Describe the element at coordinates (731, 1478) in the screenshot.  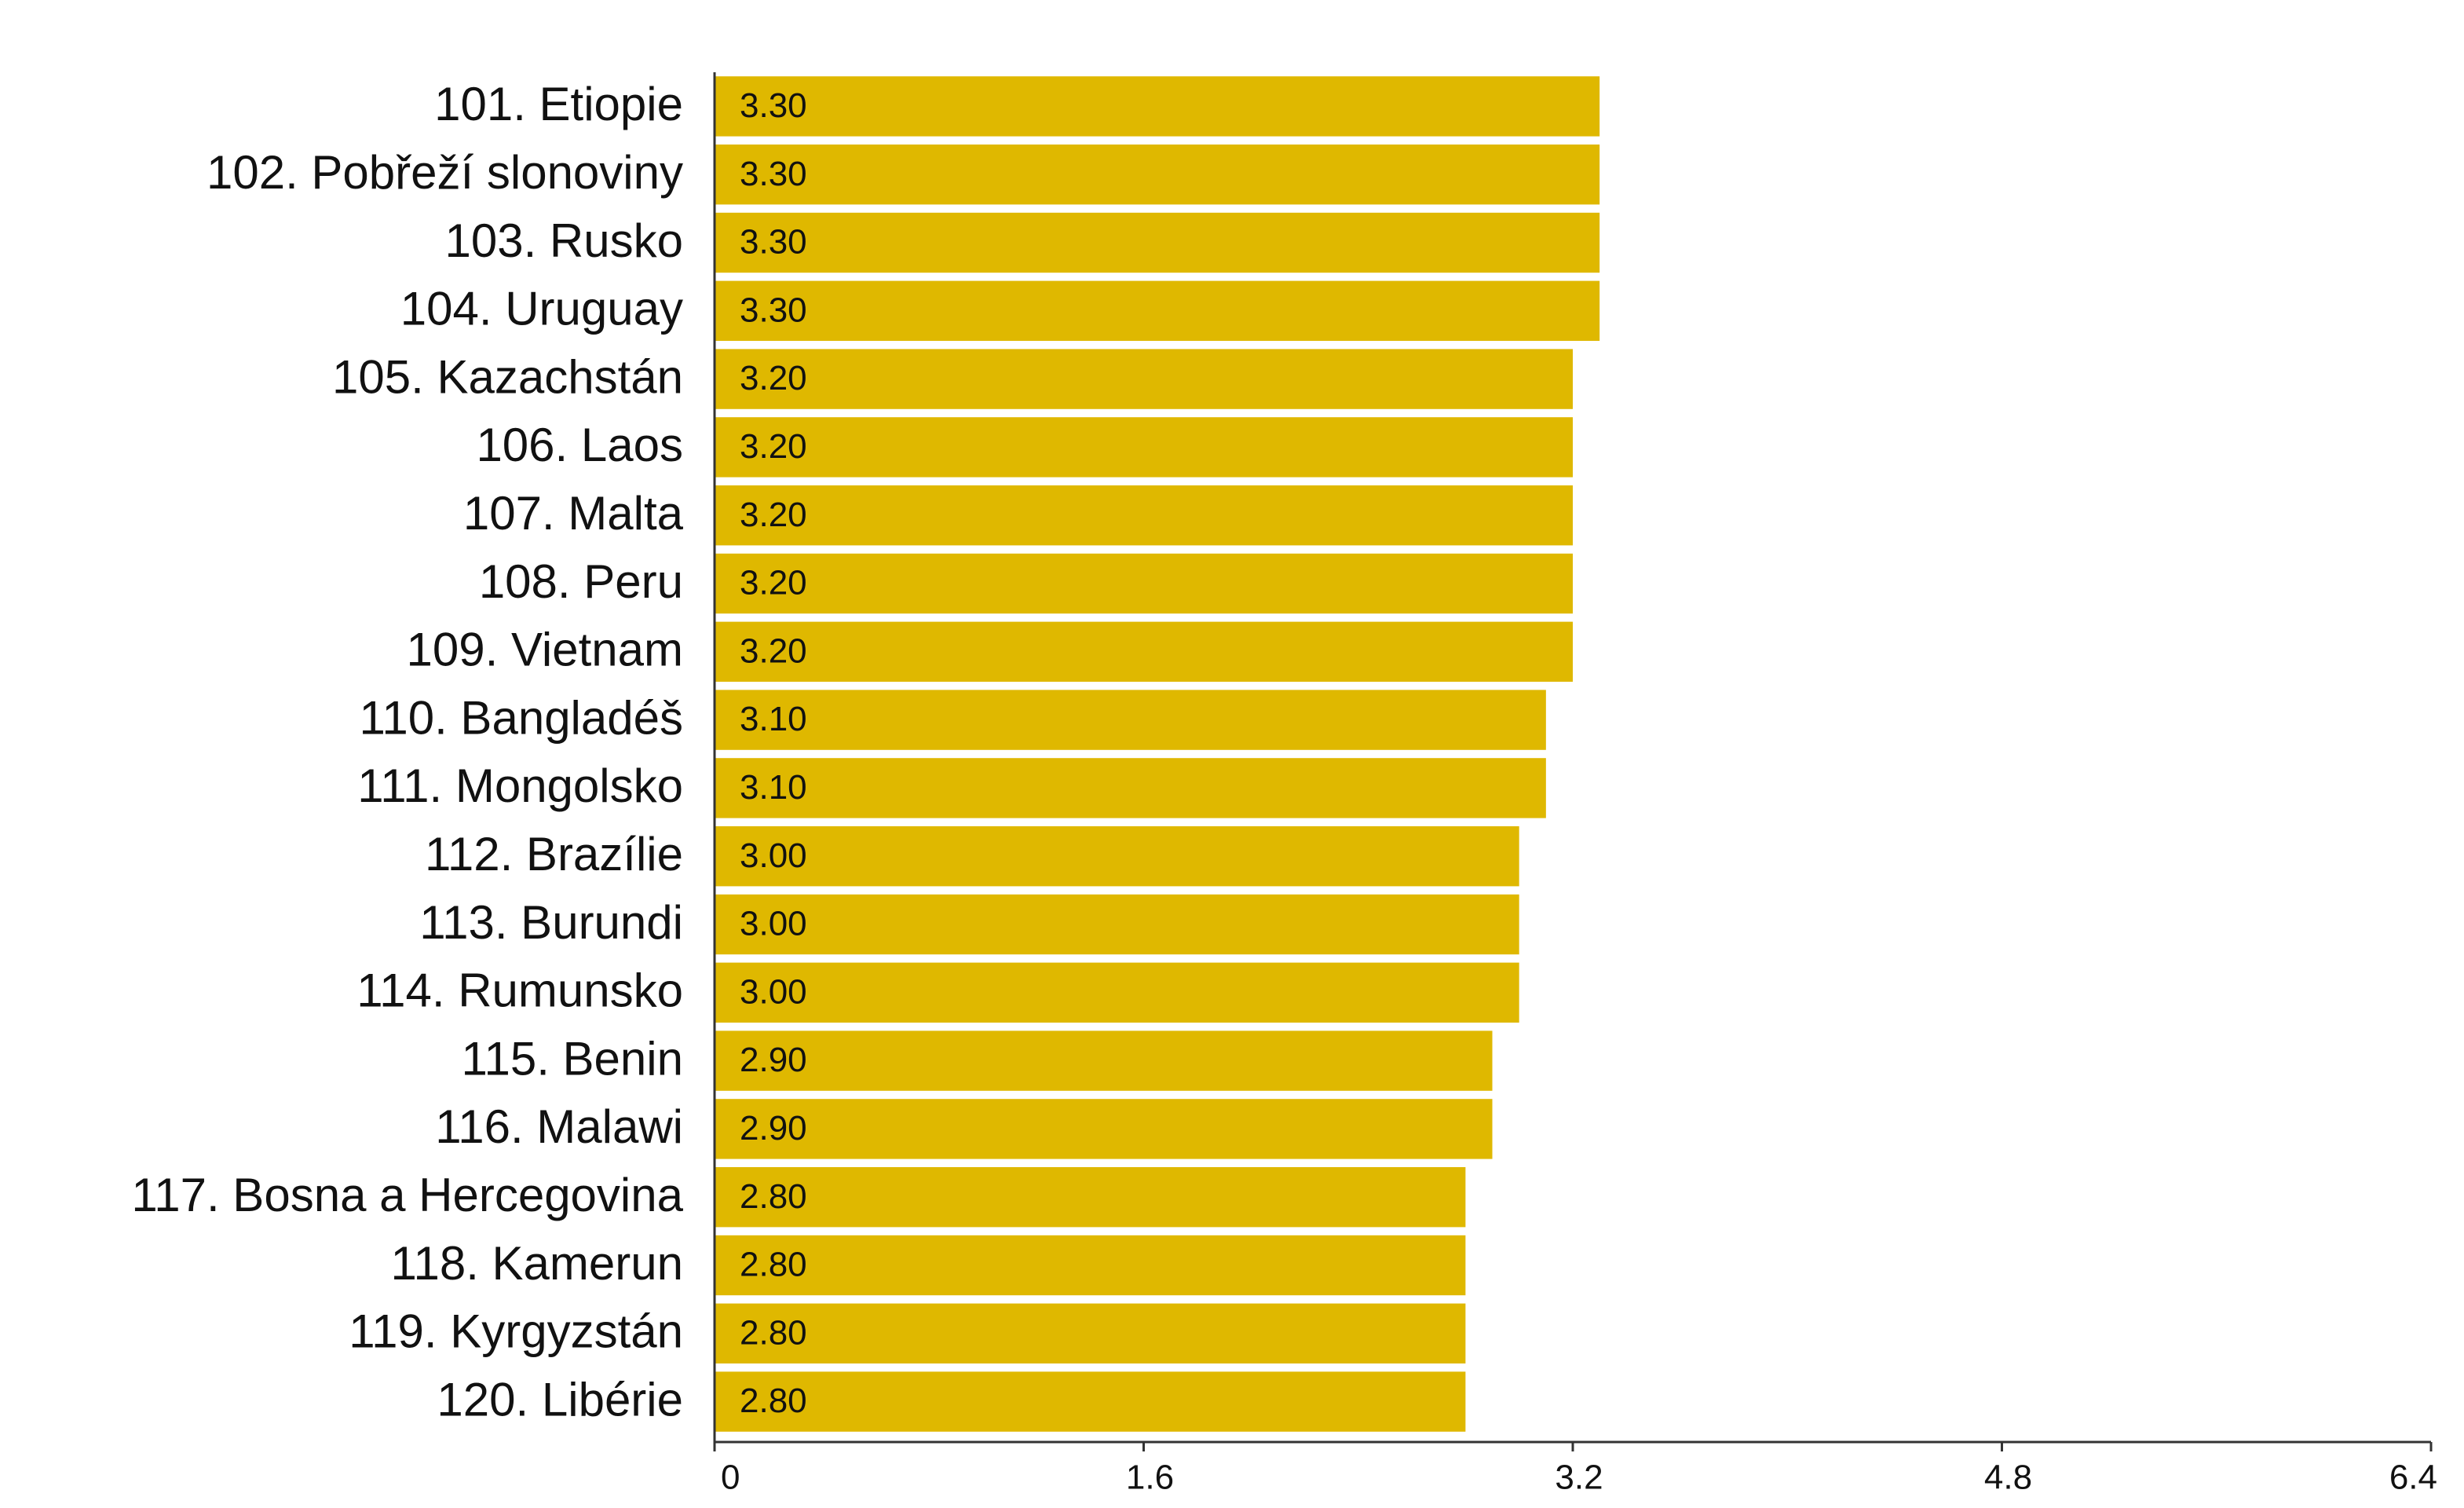
I see `x-tick-label: 0` at that location.